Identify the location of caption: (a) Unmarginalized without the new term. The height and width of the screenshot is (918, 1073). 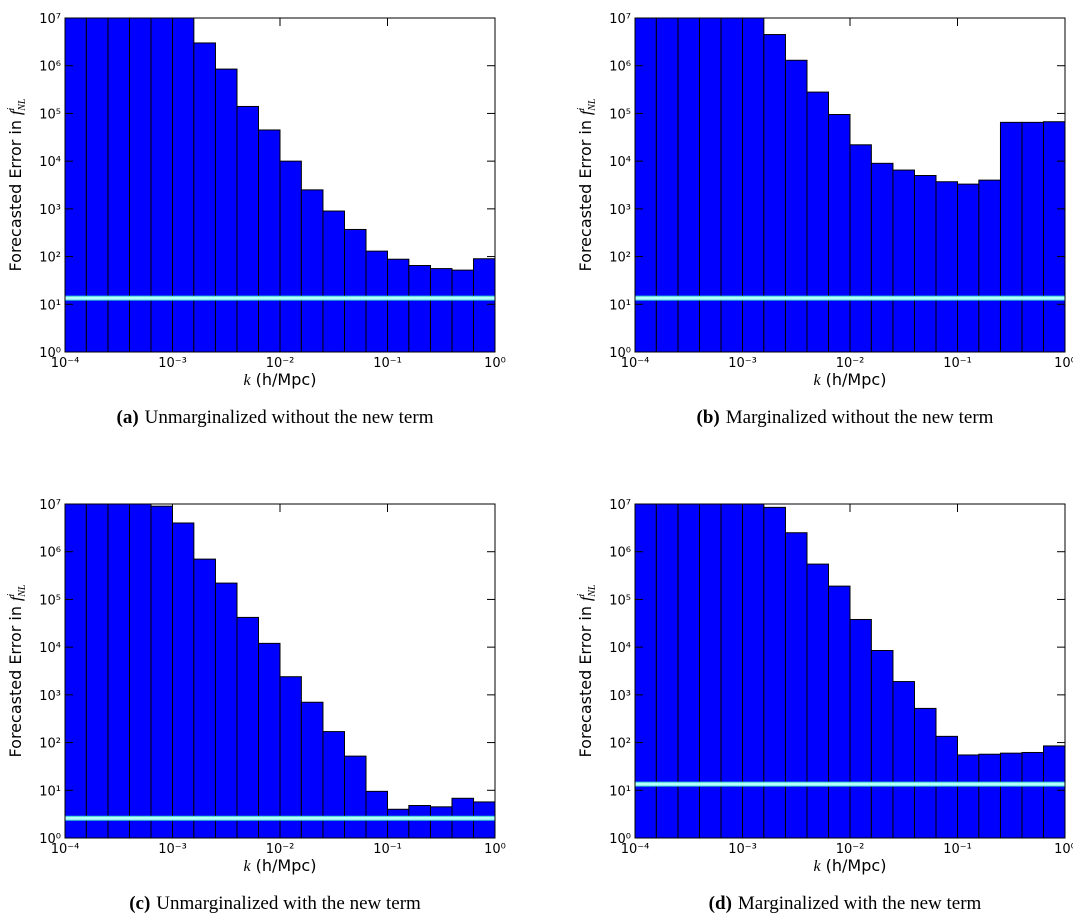
(275, 417).